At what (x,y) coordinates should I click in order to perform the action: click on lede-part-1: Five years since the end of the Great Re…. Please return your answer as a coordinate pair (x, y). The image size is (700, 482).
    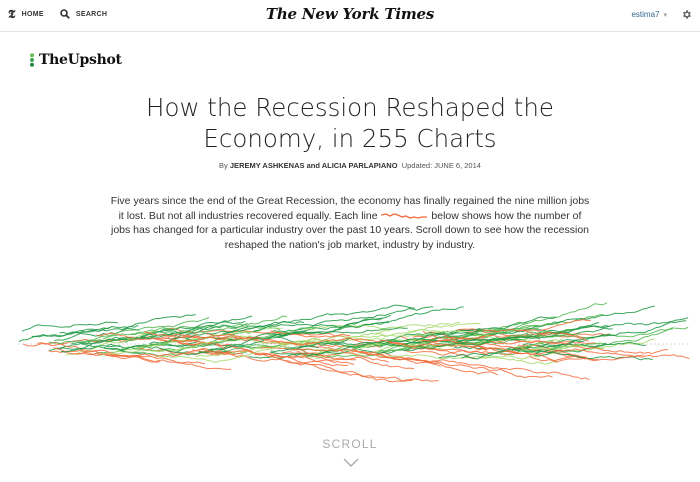
    Looking at the image, I should click on (350, 208).